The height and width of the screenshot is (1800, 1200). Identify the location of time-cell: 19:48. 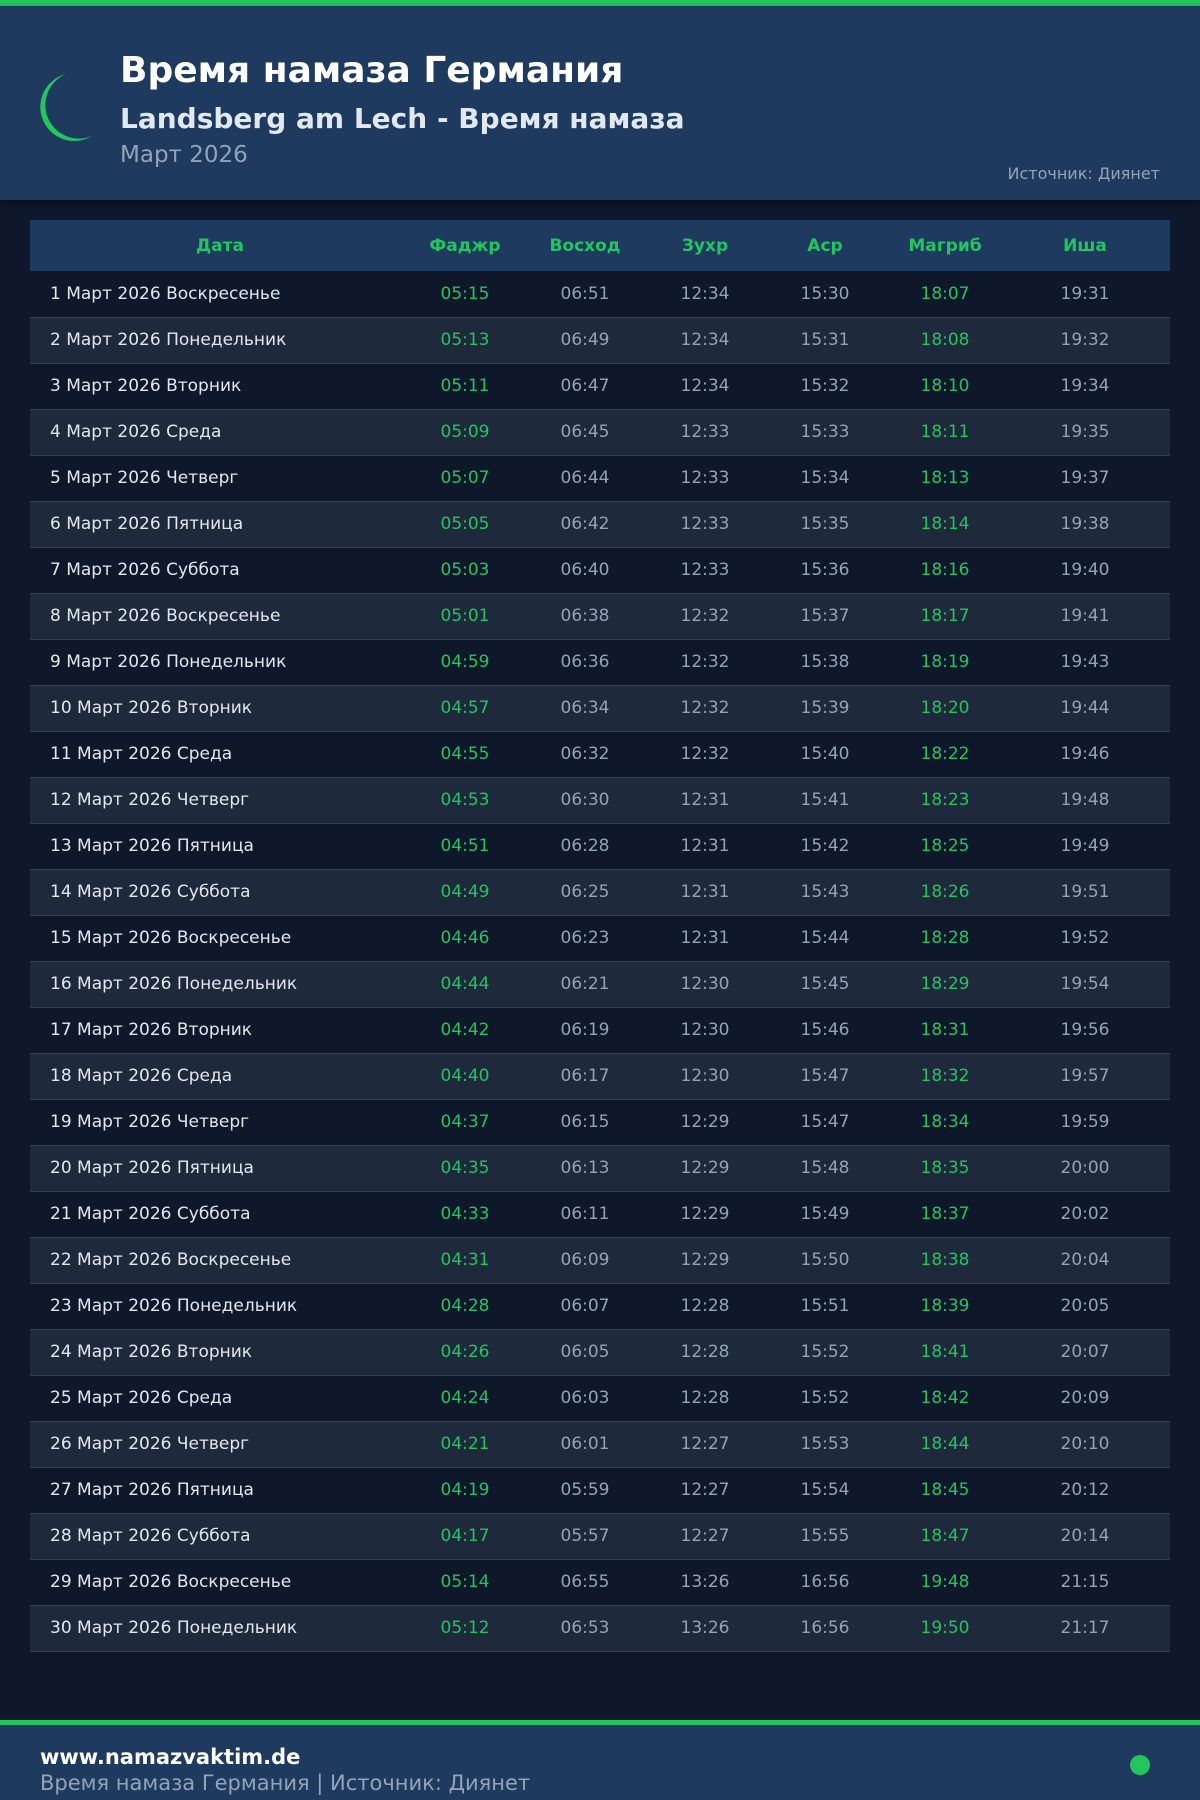
(945, 1582).